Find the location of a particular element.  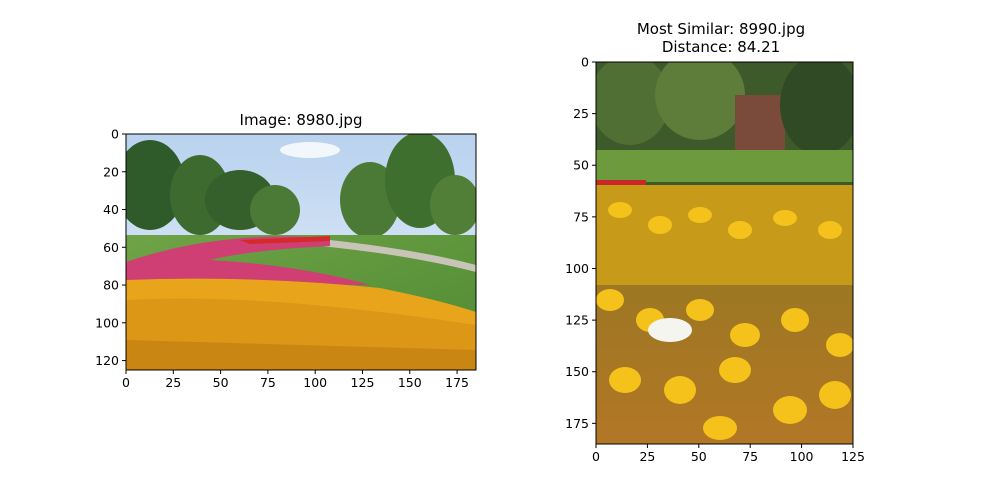

y-tick-label: 125 is located at coordinates (577, 320).